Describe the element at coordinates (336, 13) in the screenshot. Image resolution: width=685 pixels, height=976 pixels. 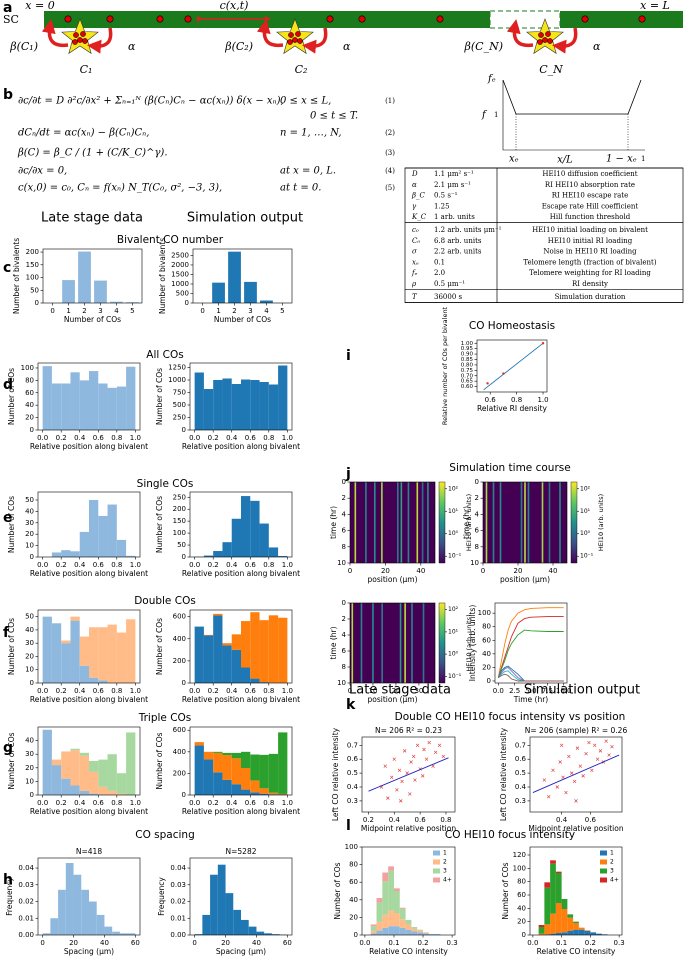
I see `schematic-labels: SC x = 0 c(x,t) x = L` at that location.